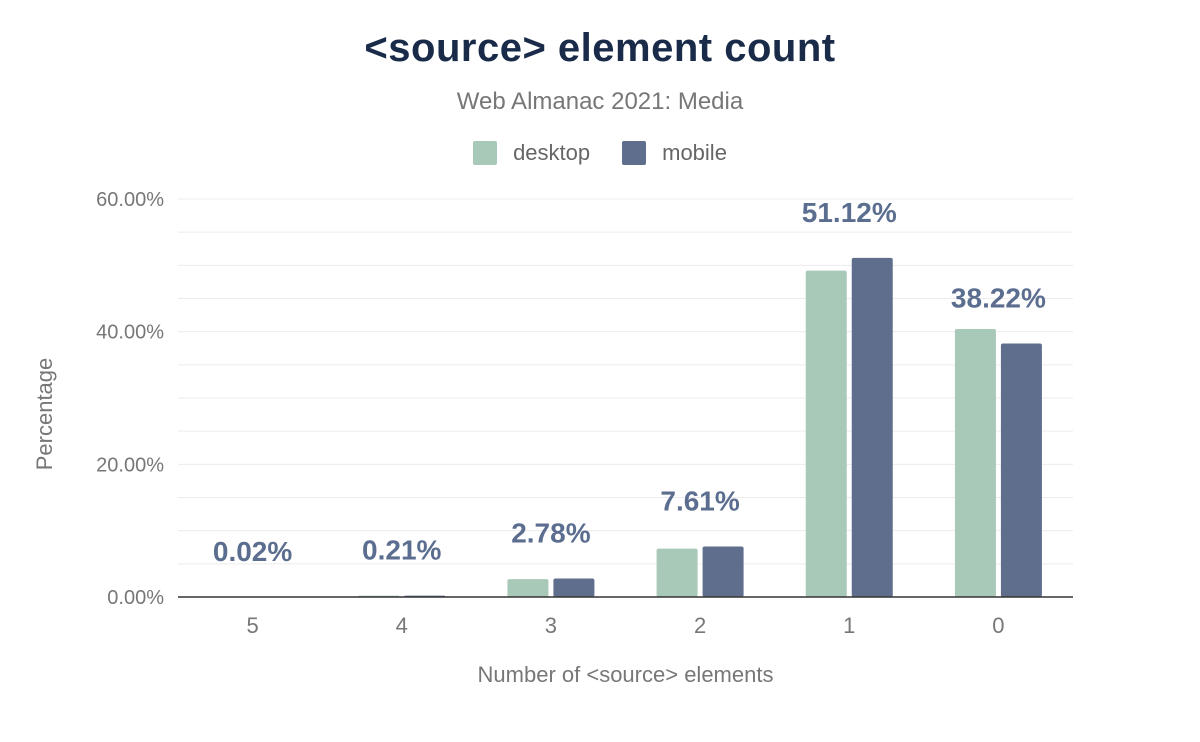 The image size is (1200, 742). Describe the element at coordinates (402, 625) in the screenshot. I see `x-tick-label: 4` at that location.